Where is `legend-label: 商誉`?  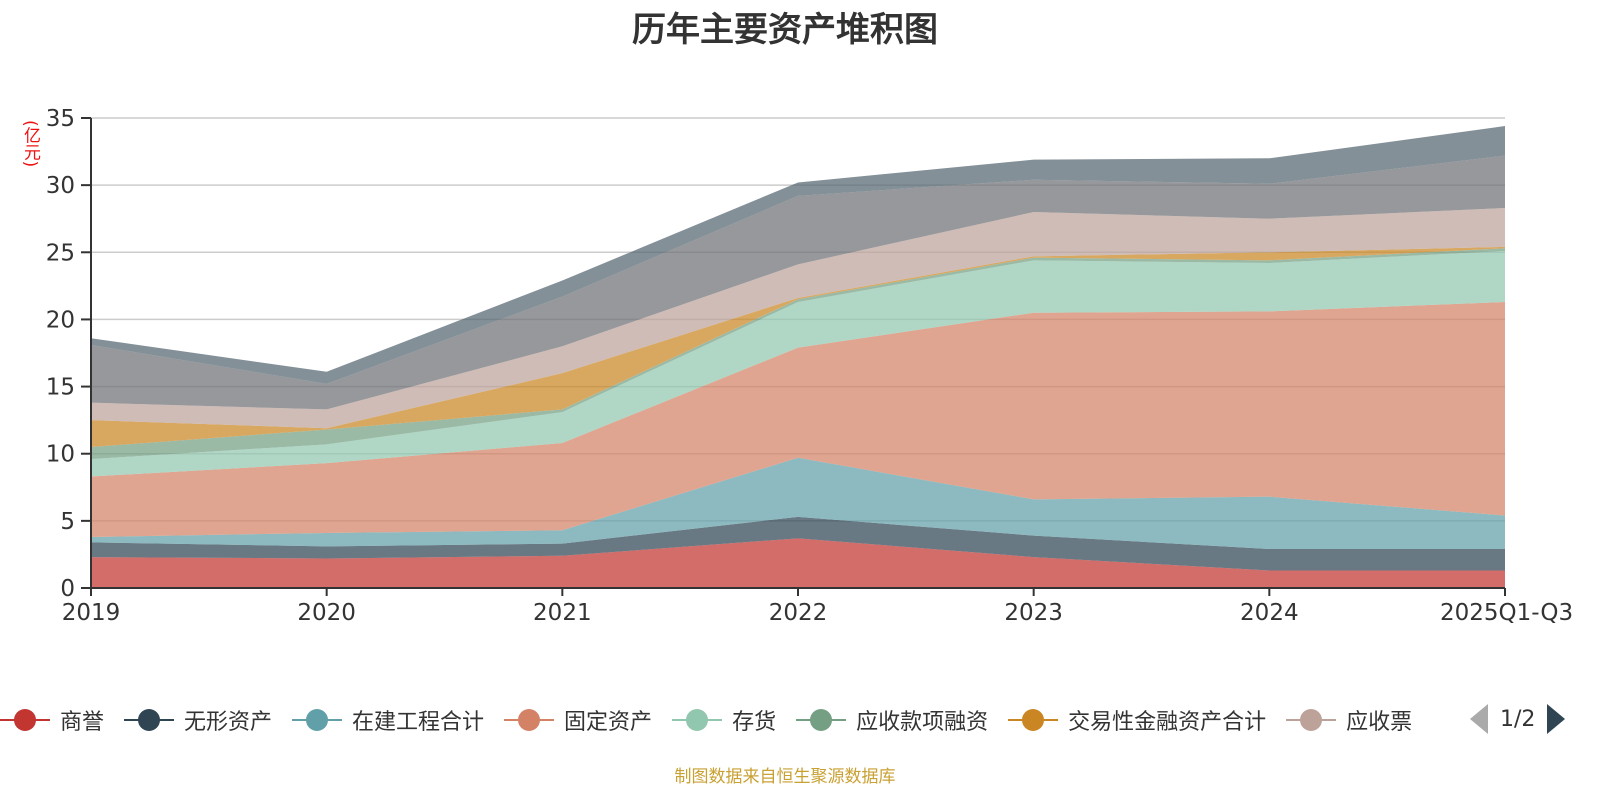 legend-label: 商誉 is located at coordinates (82, 722).